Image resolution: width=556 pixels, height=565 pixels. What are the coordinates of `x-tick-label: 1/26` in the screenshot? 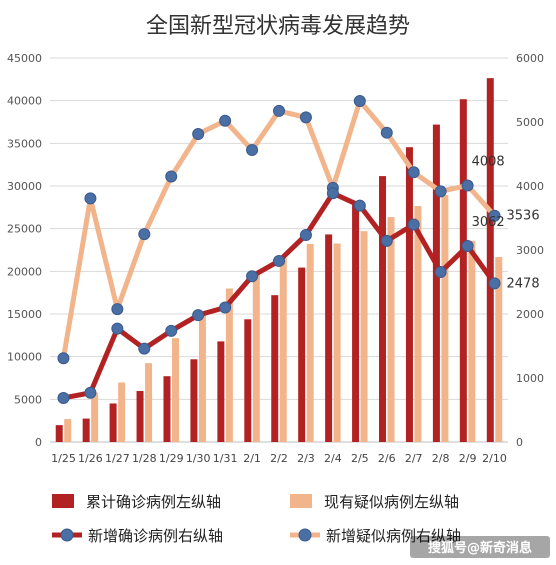 It's located at (90, 458).